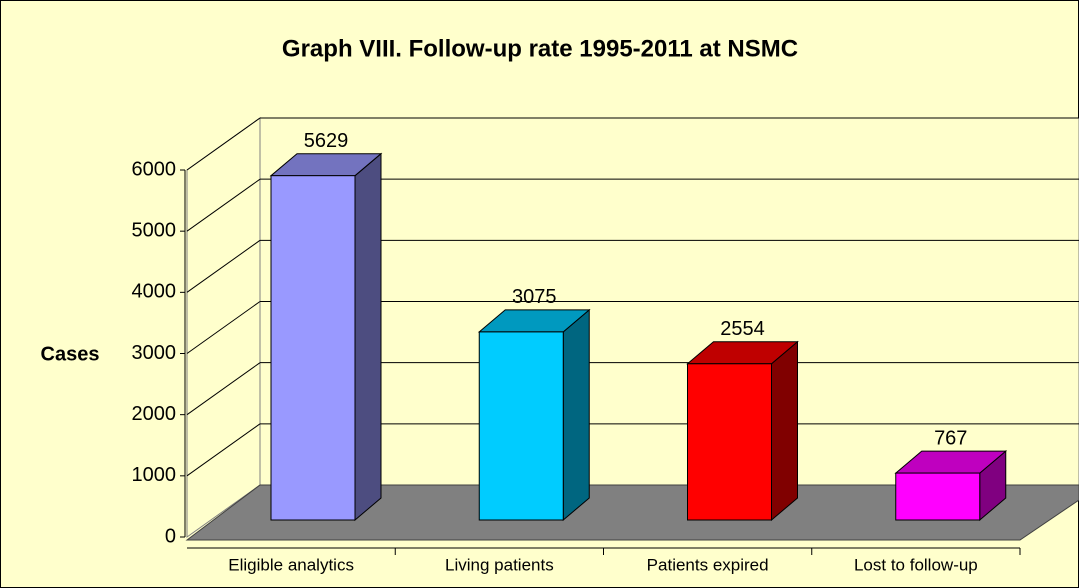 The height and width of the screenshot is (588, 1079). Describe the element at coordinates (742, 329) in the screenshot. I see `data-label: 2554` at that location.